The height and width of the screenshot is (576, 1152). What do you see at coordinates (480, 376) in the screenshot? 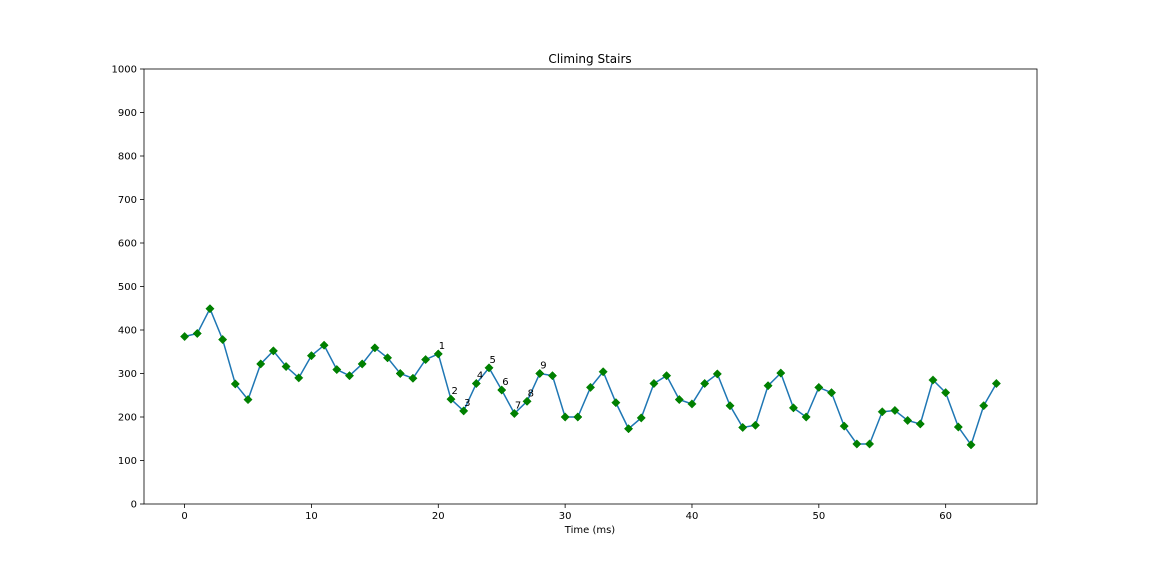
I see `point-annotation: 4` at bounding box center [480, 376].